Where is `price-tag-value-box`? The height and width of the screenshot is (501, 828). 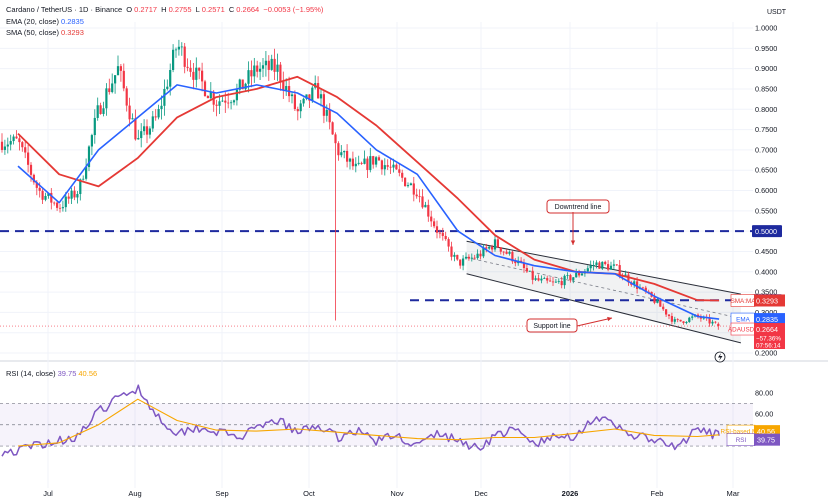
price-tag-value-box is located at coordinates (769, 336).